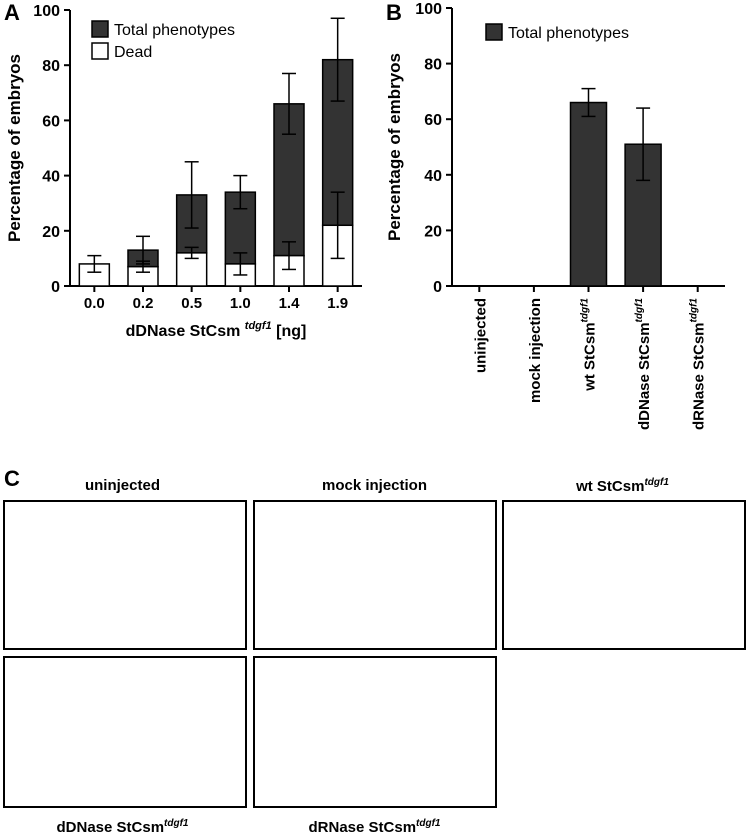 The height and width of the screenshot is (836, 750). What do you see at coordinates (589, 345) in the screenshot?
I see `b-xtick-label-2: wt StCsmtdgf1` at bounding box center [589, 345].